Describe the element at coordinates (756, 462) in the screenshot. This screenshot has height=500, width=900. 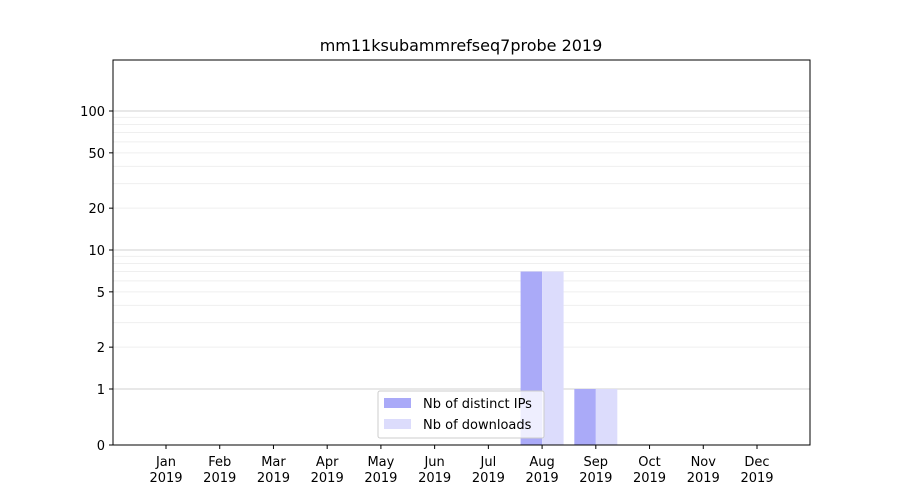
I see `x-tick-month: Dec` at that location.